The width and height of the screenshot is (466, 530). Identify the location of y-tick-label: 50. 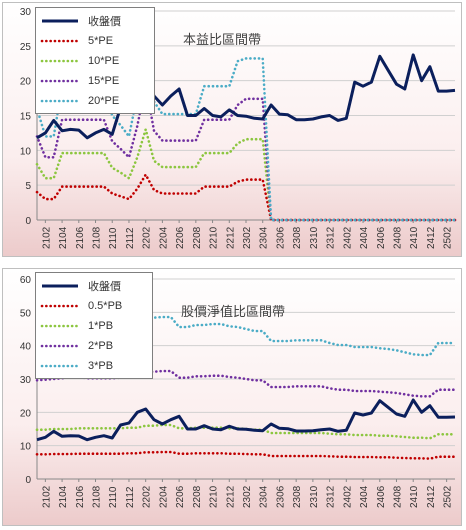
(26, 313).